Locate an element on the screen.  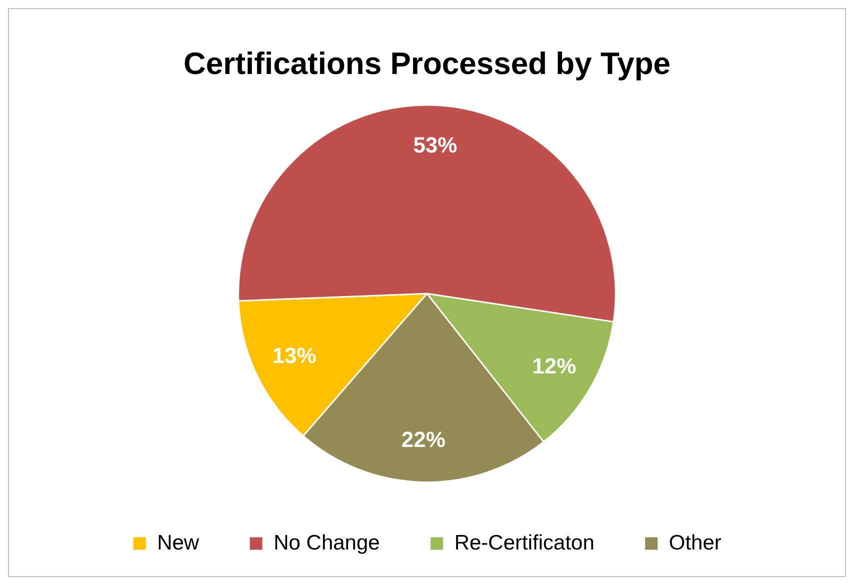
legend-label: Re-Certificaton is located at coordinates (524, 542).